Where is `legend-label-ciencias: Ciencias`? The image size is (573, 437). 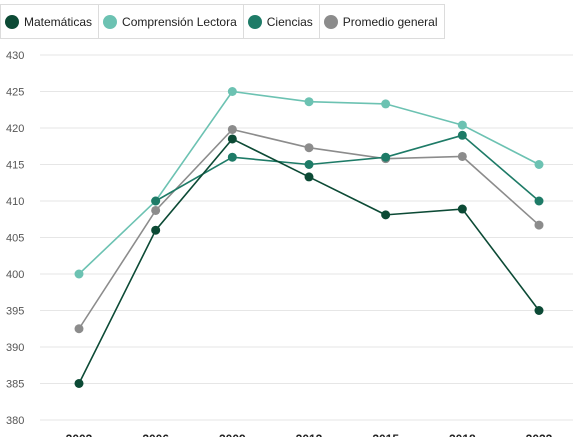
legend-label-ciencias: Ciencias is located at coordinates (289, 21).